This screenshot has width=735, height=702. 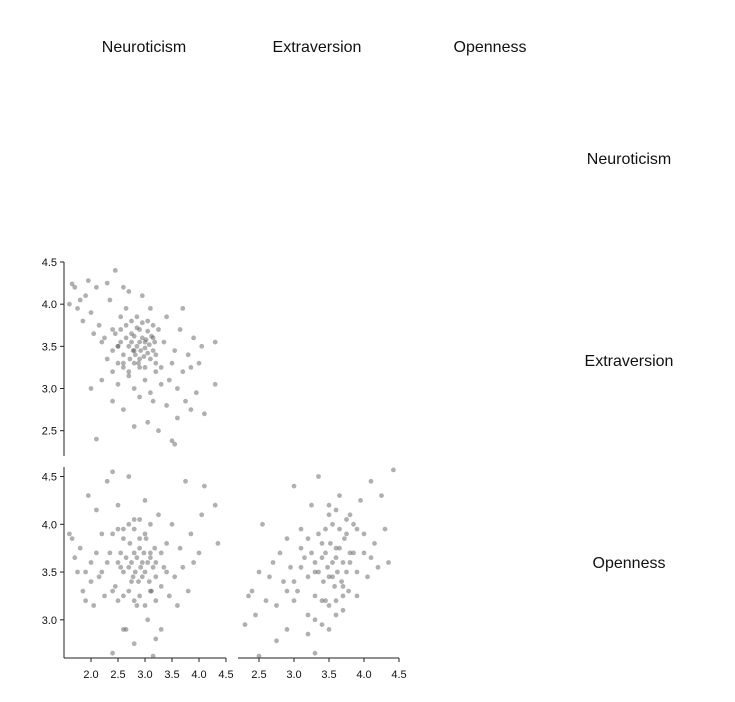 What do you see at coordinates (629, 159) in the screenshot?
I see `row-title-neuroticism: Neuroticism` at bounding box center [629, 159].